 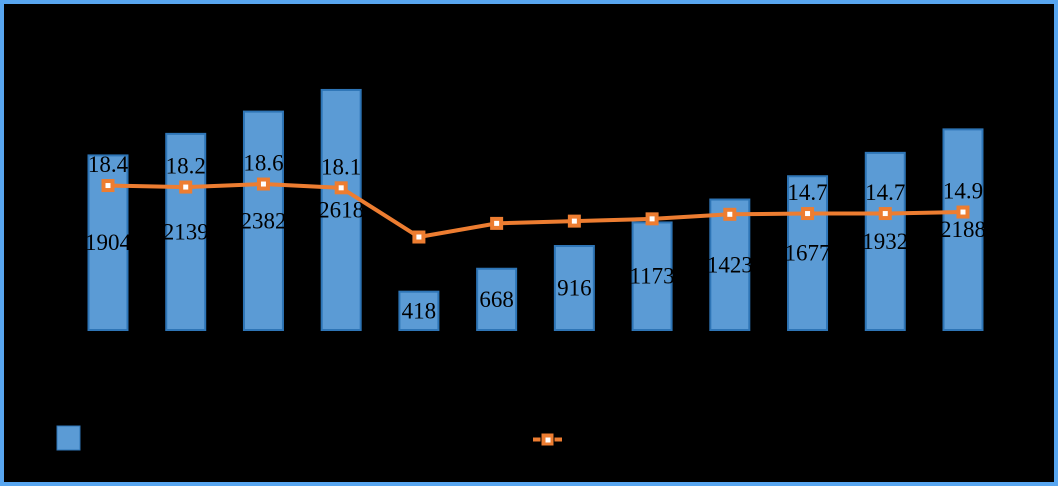 I want to click on line-value-label: 18.4, so click(x=108, y=164).